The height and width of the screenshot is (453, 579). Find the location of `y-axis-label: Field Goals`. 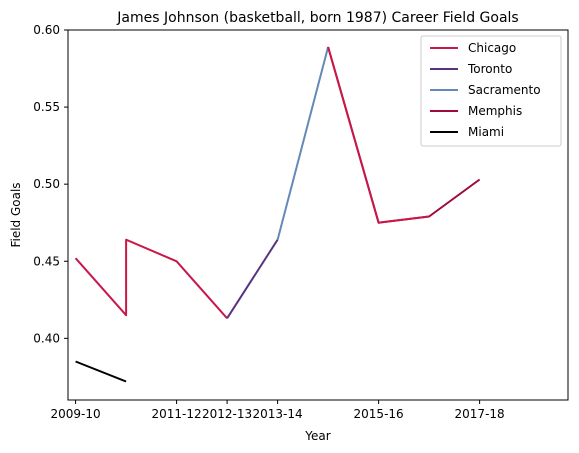

y-axis-label: Field Goals is located at coordinates (16, 214).